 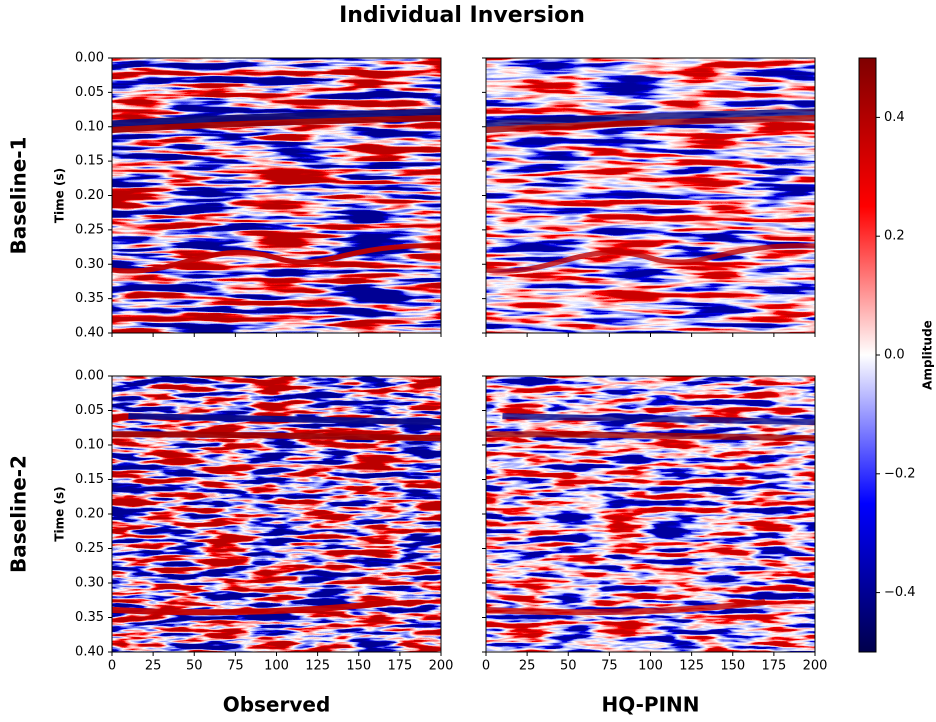 What do you see at coordinates (900, 473) in the screenshot?
I see `colorbar-tick-label: −0.2` at bounding box center [900, 473].